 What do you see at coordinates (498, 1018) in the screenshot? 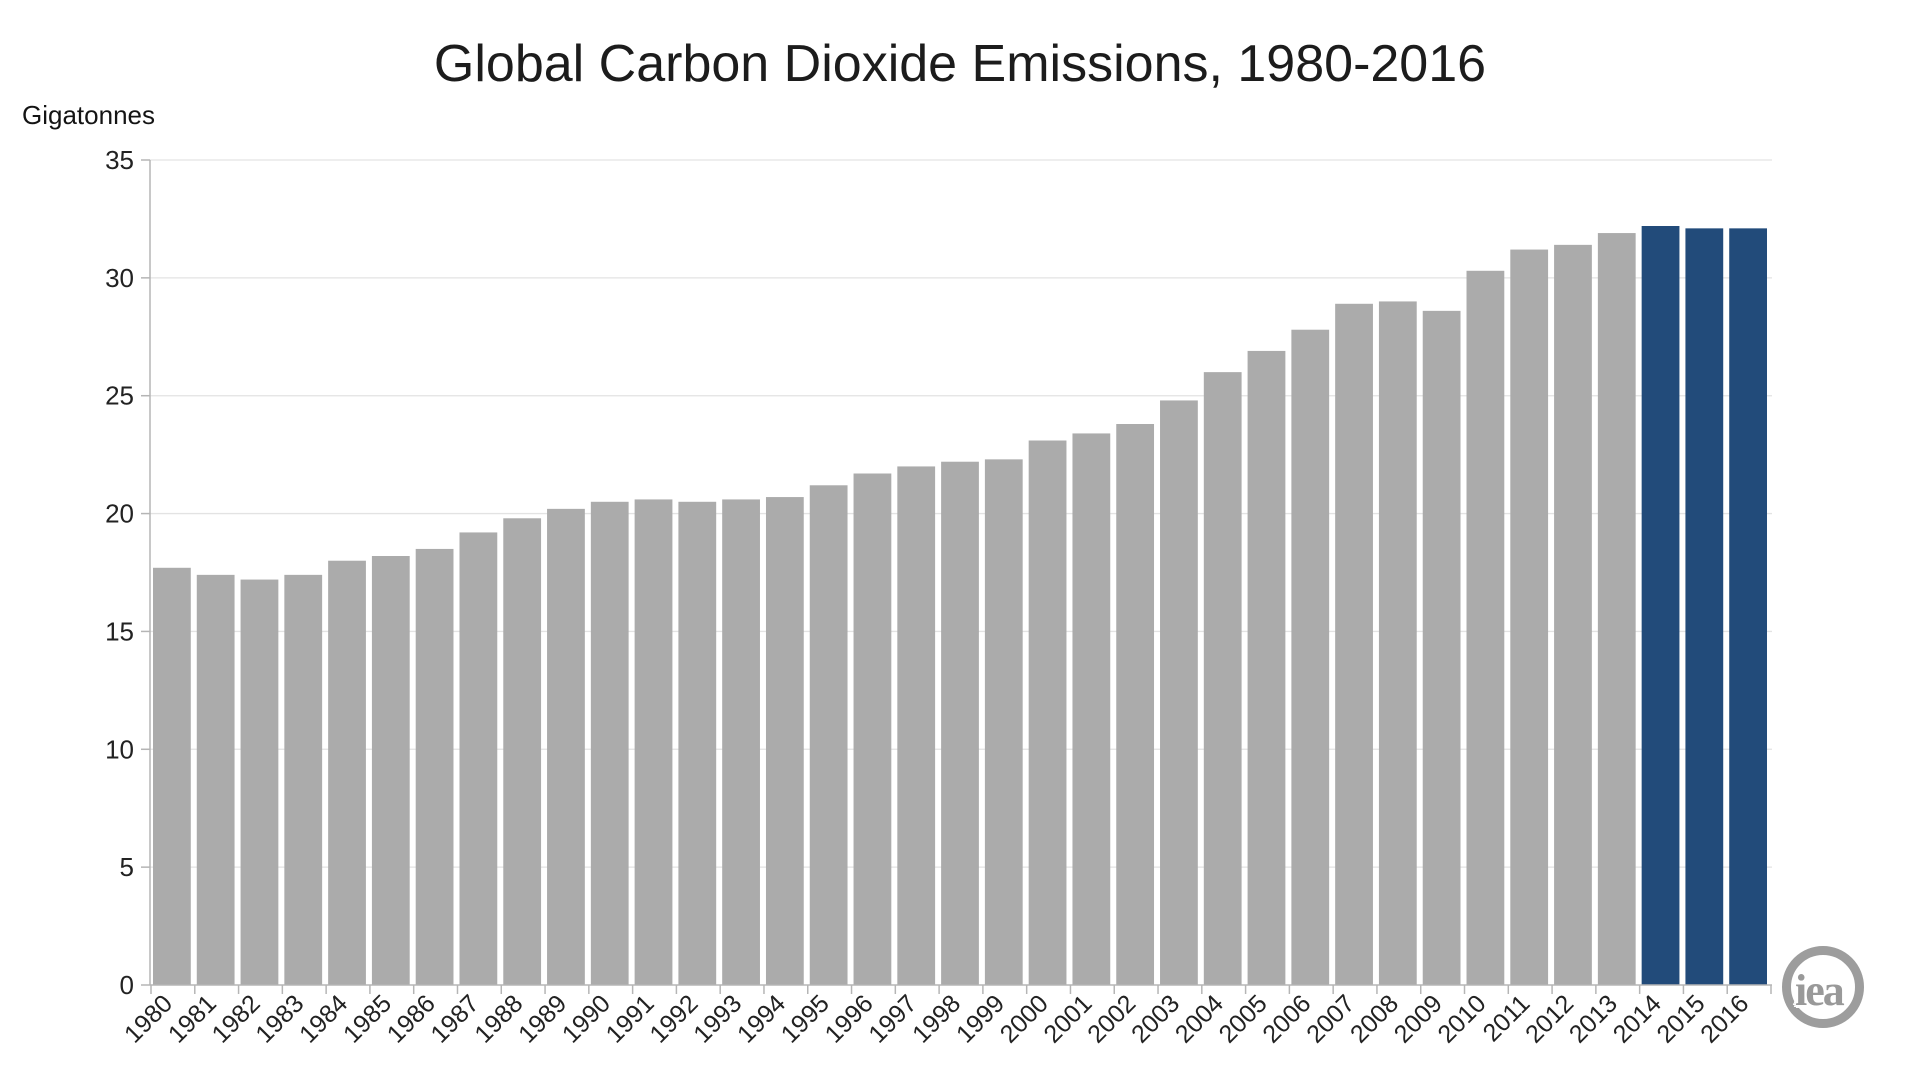
I see `x-tick-label-1988: 1988` at bounding box center [498, 1018].